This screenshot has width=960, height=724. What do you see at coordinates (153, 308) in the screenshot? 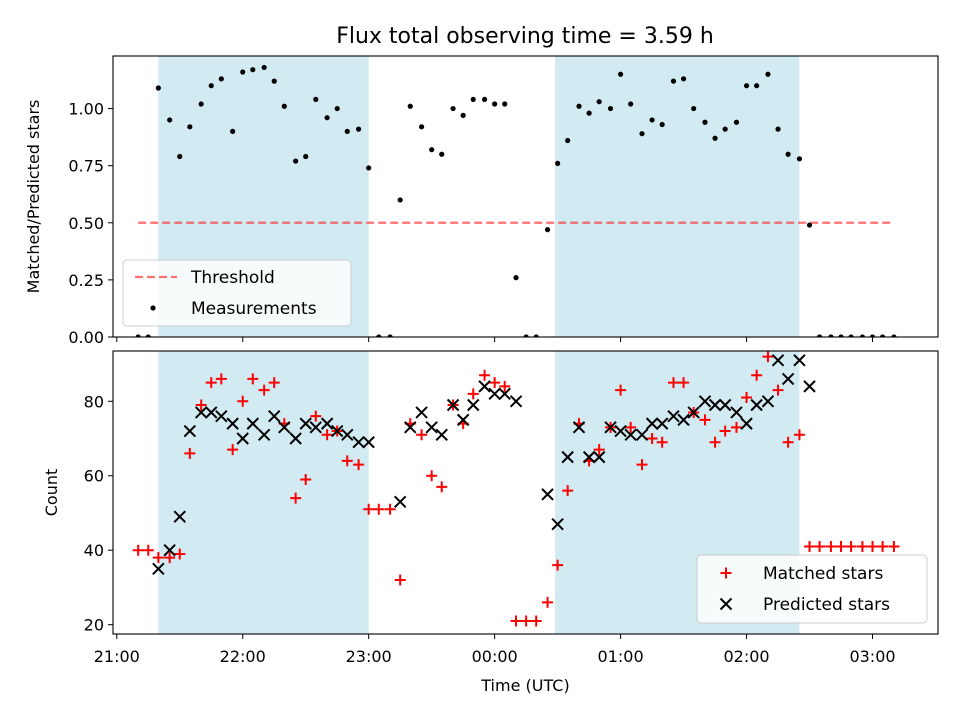
I see `legend-measurement-swatch` at bounding box center [153, 308].